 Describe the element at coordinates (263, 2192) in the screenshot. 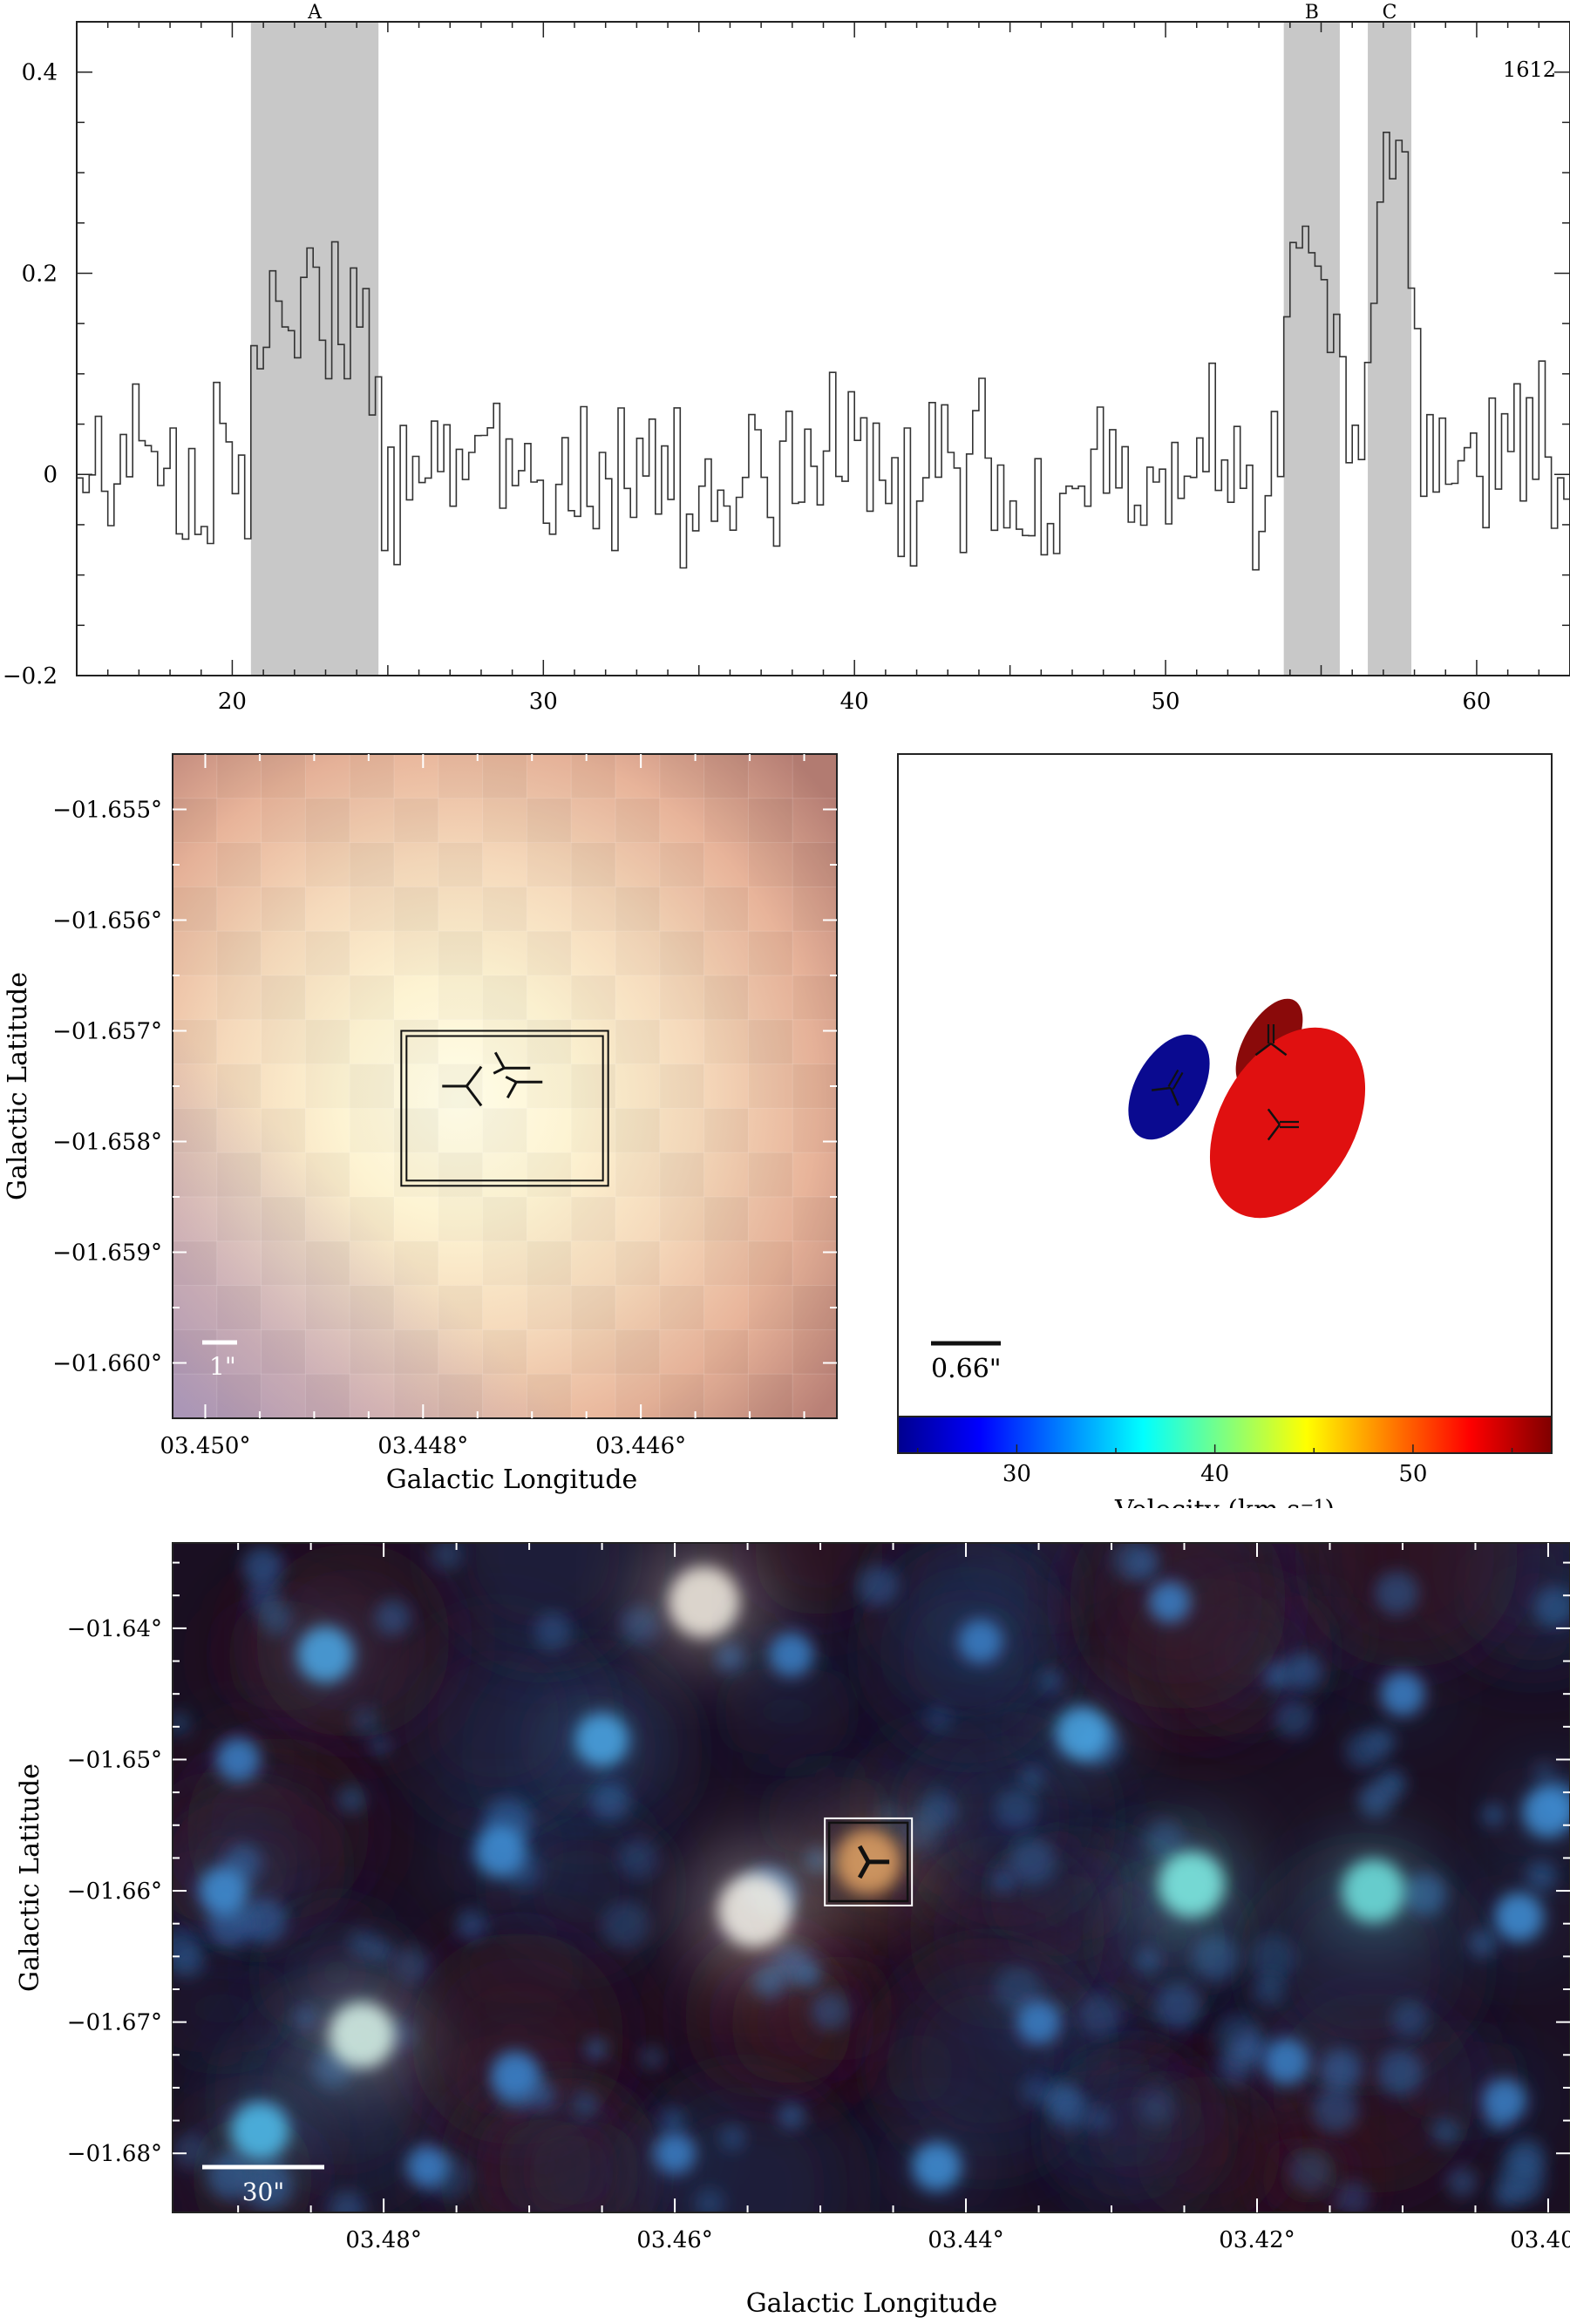

I see `wide-scalebar-label: 30"` at that location.